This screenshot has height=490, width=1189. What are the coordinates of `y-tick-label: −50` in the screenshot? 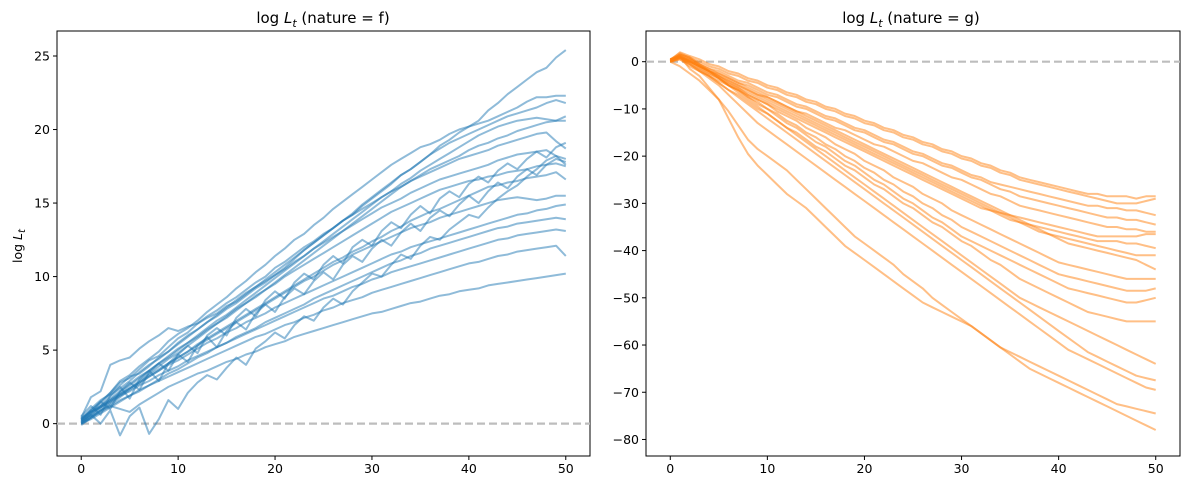 It's located at (626, 297).